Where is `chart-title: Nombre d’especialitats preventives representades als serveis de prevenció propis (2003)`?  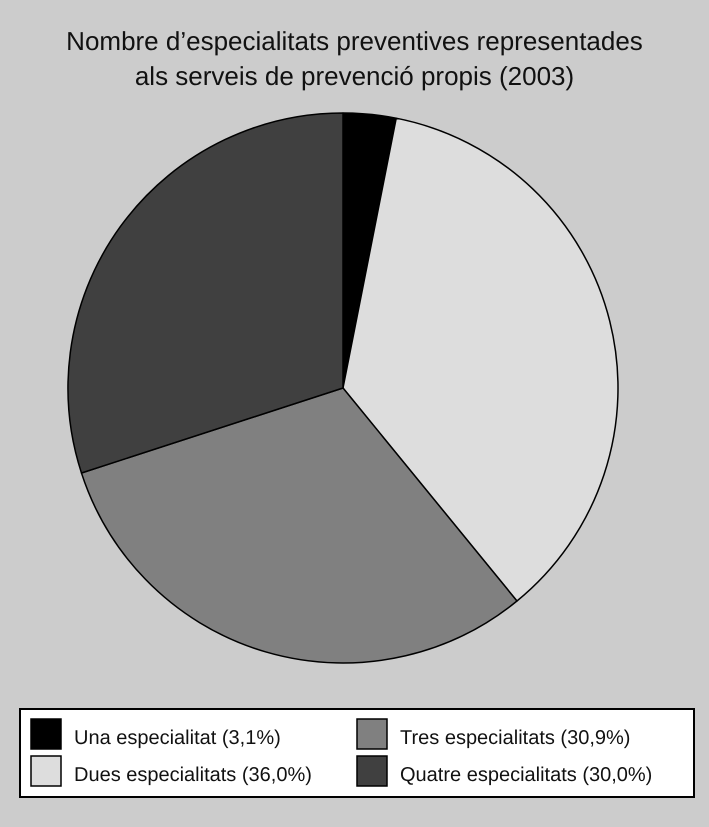 chart-title: Nombre d’especialitats preventives representades als serveis de prevenció propis (2003) is located at coordinates (354, 58).